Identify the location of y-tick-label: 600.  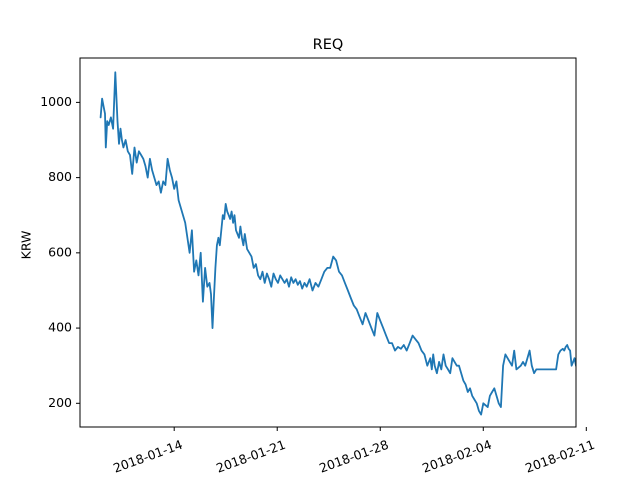
(60, 251).